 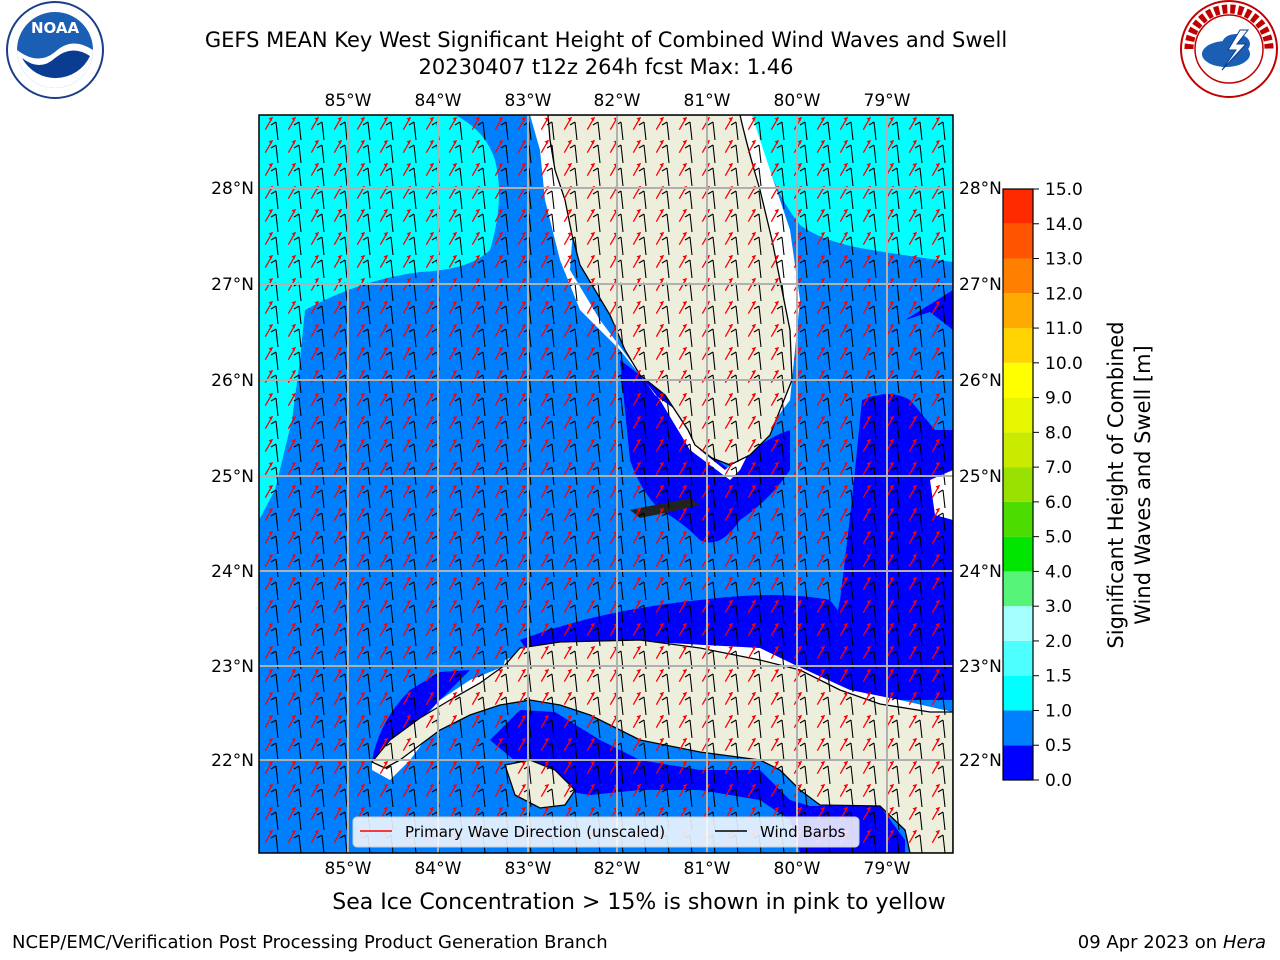 What do you see at coordinates (232, 667) in the screenshot?
I see `lat-label-left: 23°N` at bounding box center [232, 667].